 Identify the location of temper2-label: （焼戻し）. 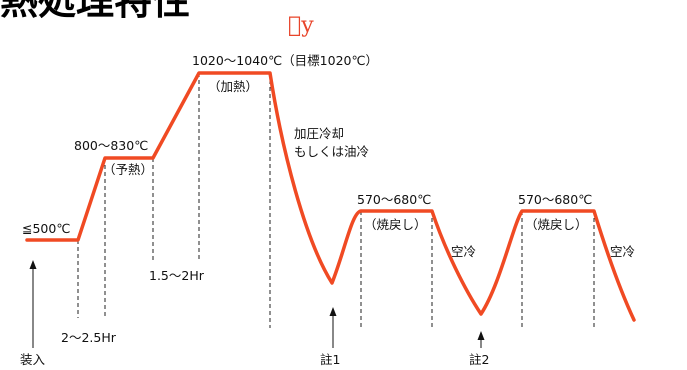
(556, 224).